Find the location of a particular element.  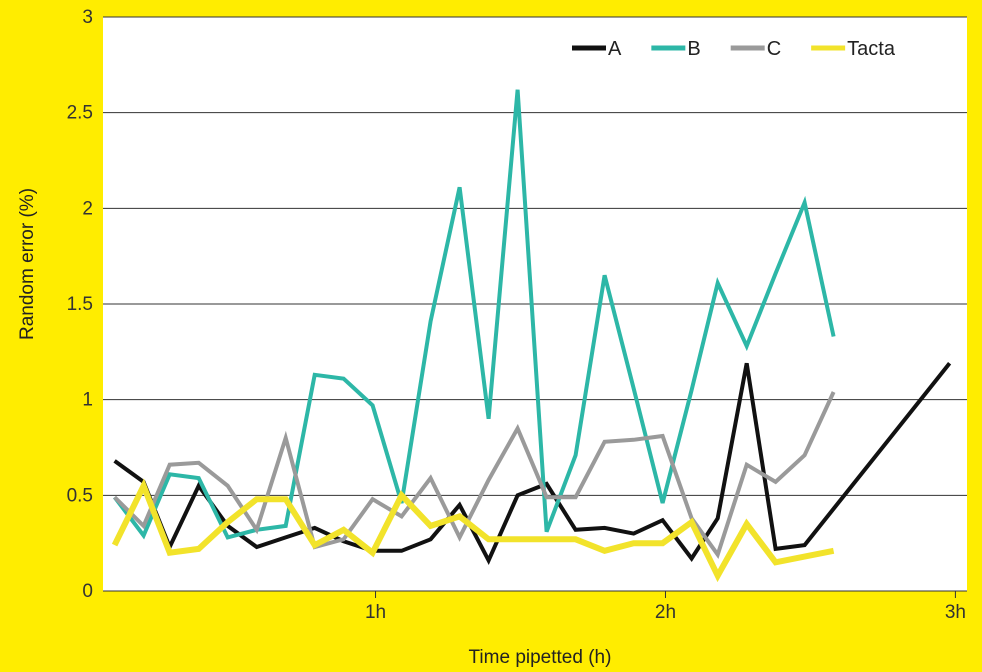

legend-label: C is located at coordinates (774, 49).